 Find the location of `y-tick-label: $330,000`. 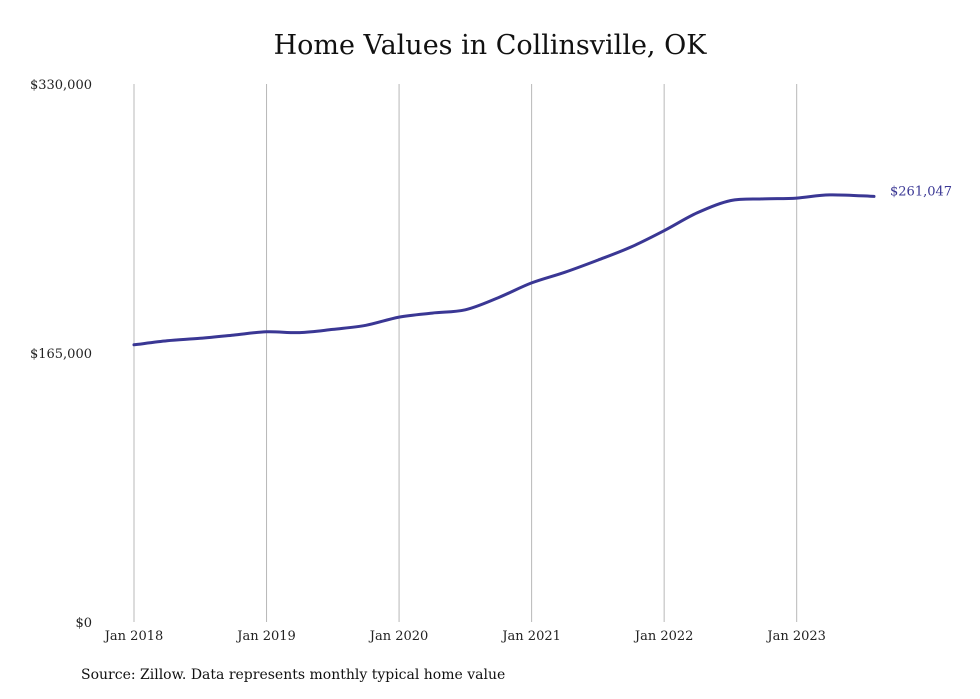

y-tick-label: $330,000 is located at coordinates (61, 85).